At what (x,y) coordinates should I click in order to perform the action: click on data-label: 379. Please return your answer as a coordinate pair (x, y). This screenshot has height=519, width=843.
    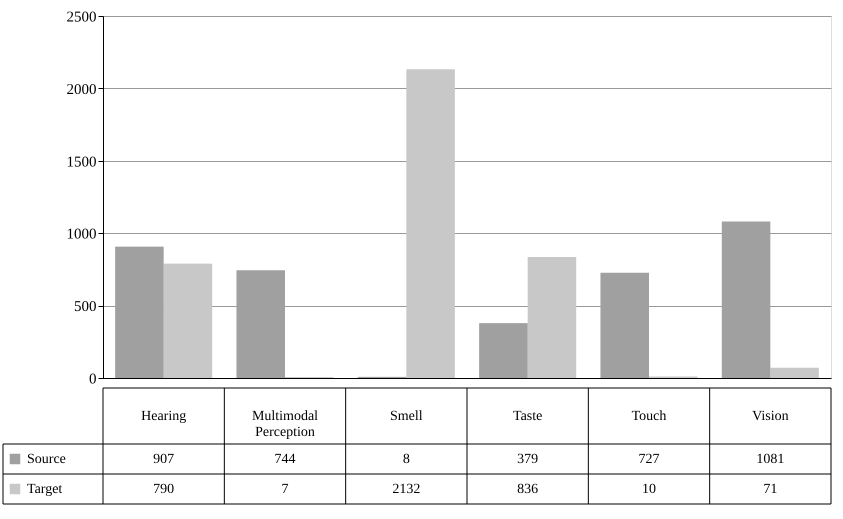
    Looking at the image, I should click on (527, 459).